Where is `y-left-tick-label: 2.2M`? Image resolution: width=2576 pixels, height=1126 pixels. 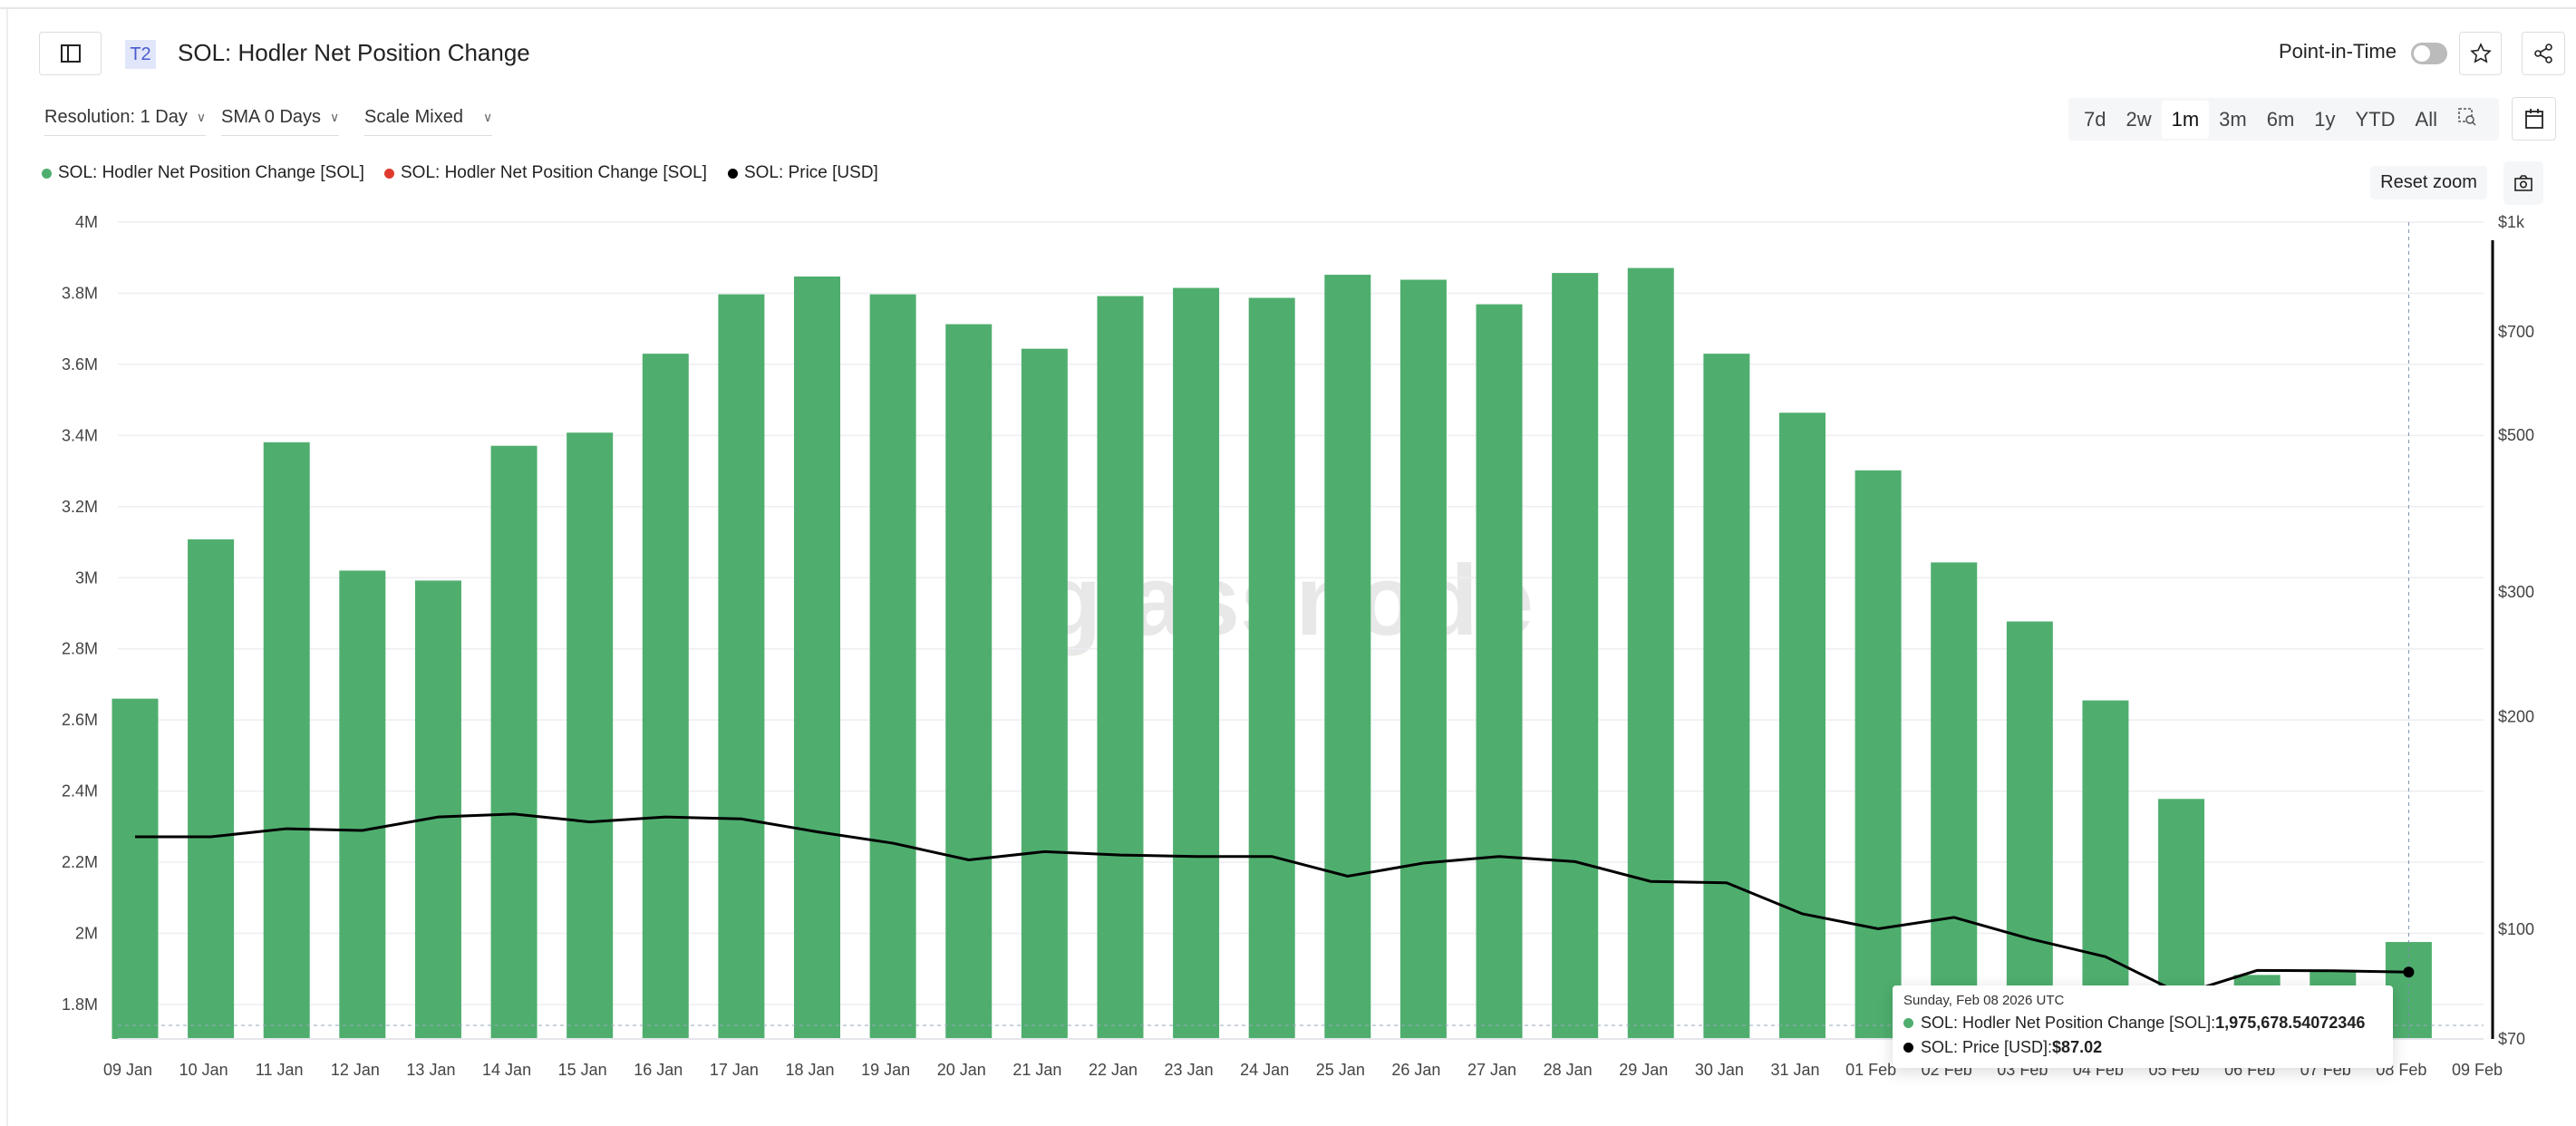
y-left-tick-label: 2.2M is located at coordinates (80, 862).